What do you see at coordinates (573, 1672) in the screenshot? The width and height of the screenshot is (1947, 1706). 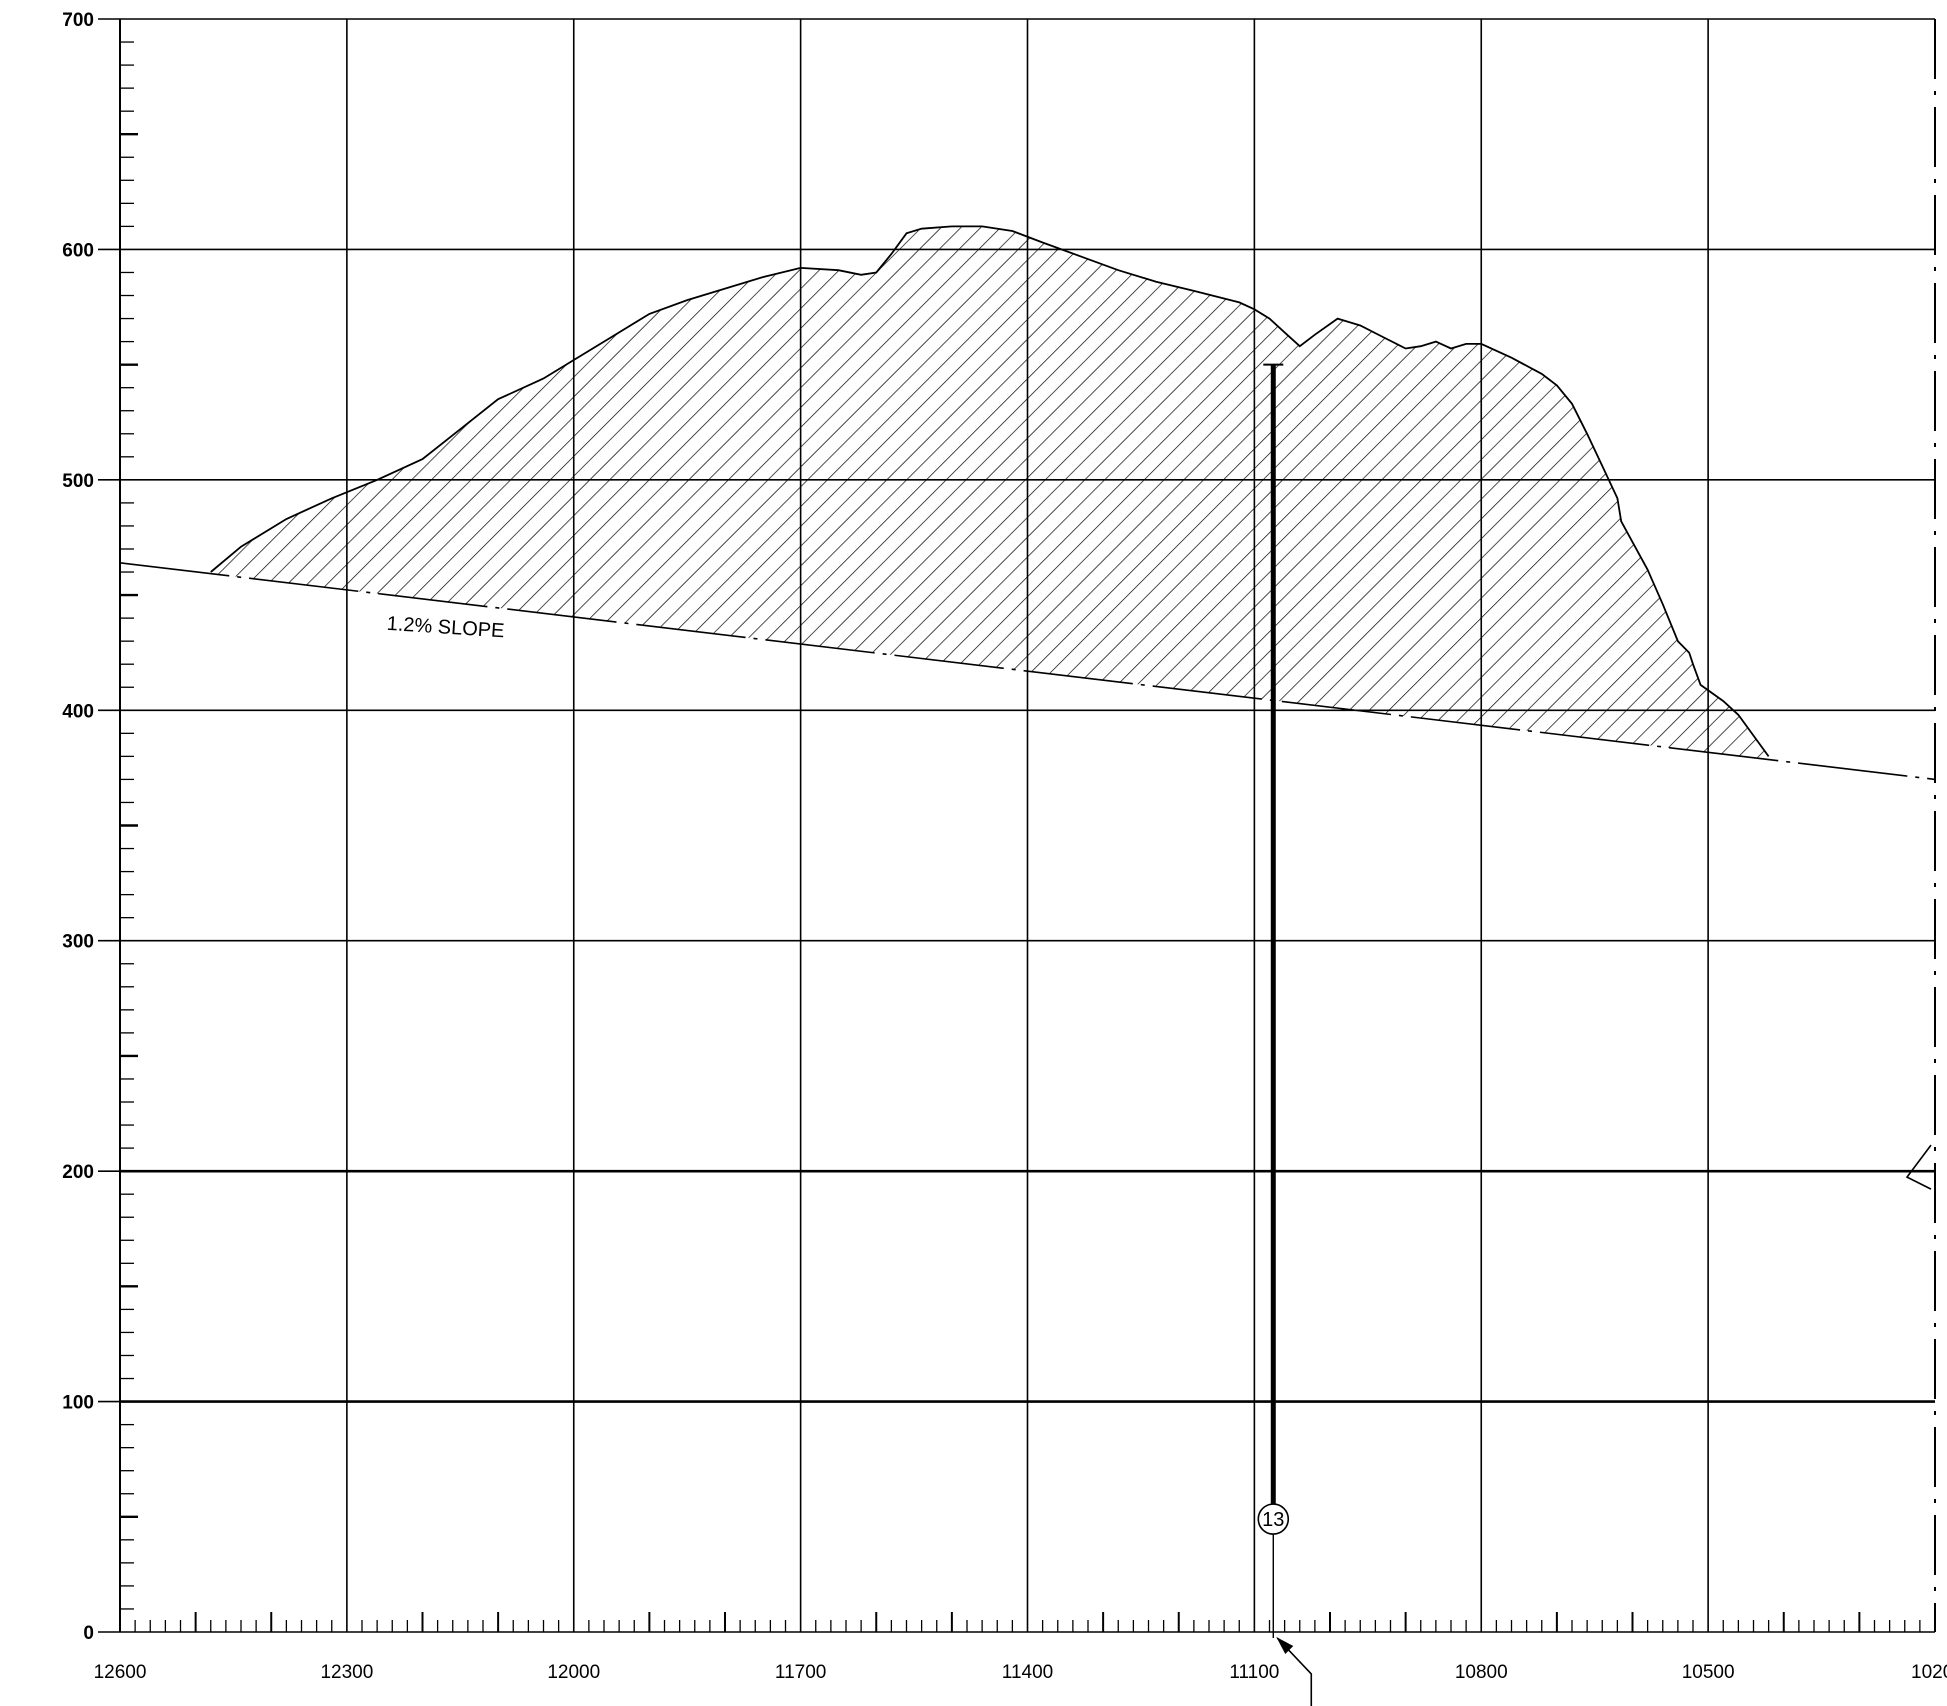 I see `x-tick-label: 12000` at bounding box center [573, 1672].